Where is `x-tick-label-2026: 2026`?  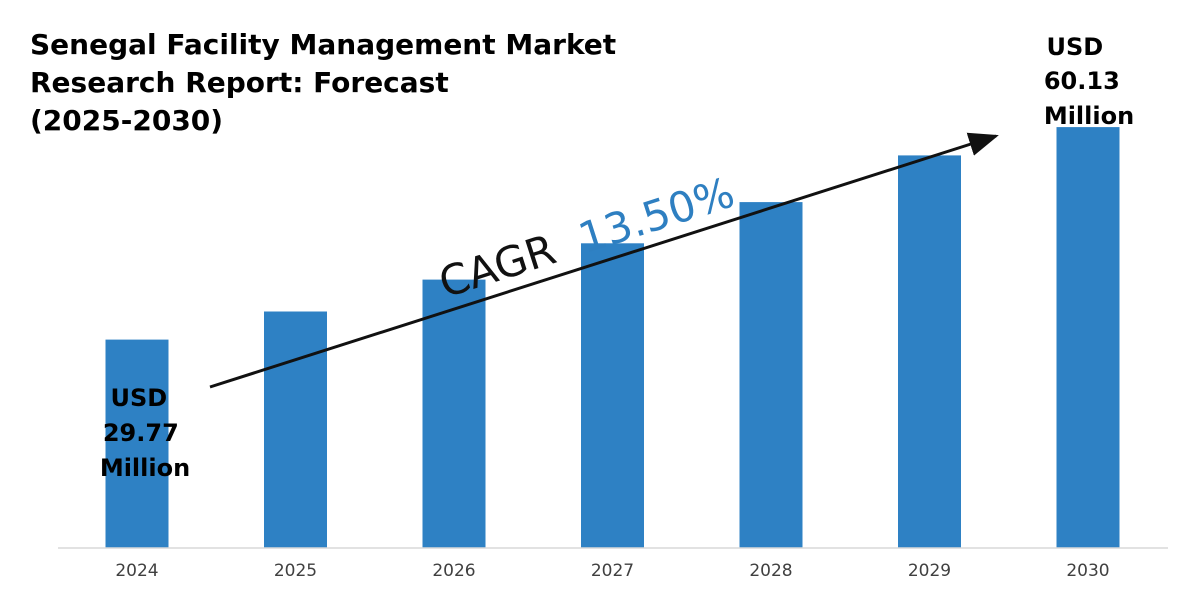
x-tick-label-2026: 2026 is located at coordinates (453, 571).